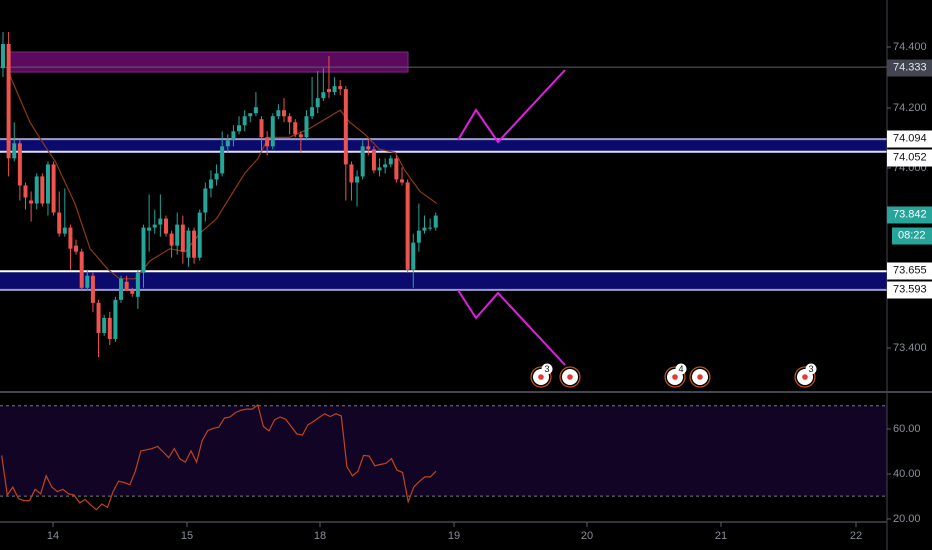 The width and height of the screenshot is (932, 550). What do you see at coordinates (511, 217) in the screenshot?
I see `projection-drawing` at bounding box center [511, 217].